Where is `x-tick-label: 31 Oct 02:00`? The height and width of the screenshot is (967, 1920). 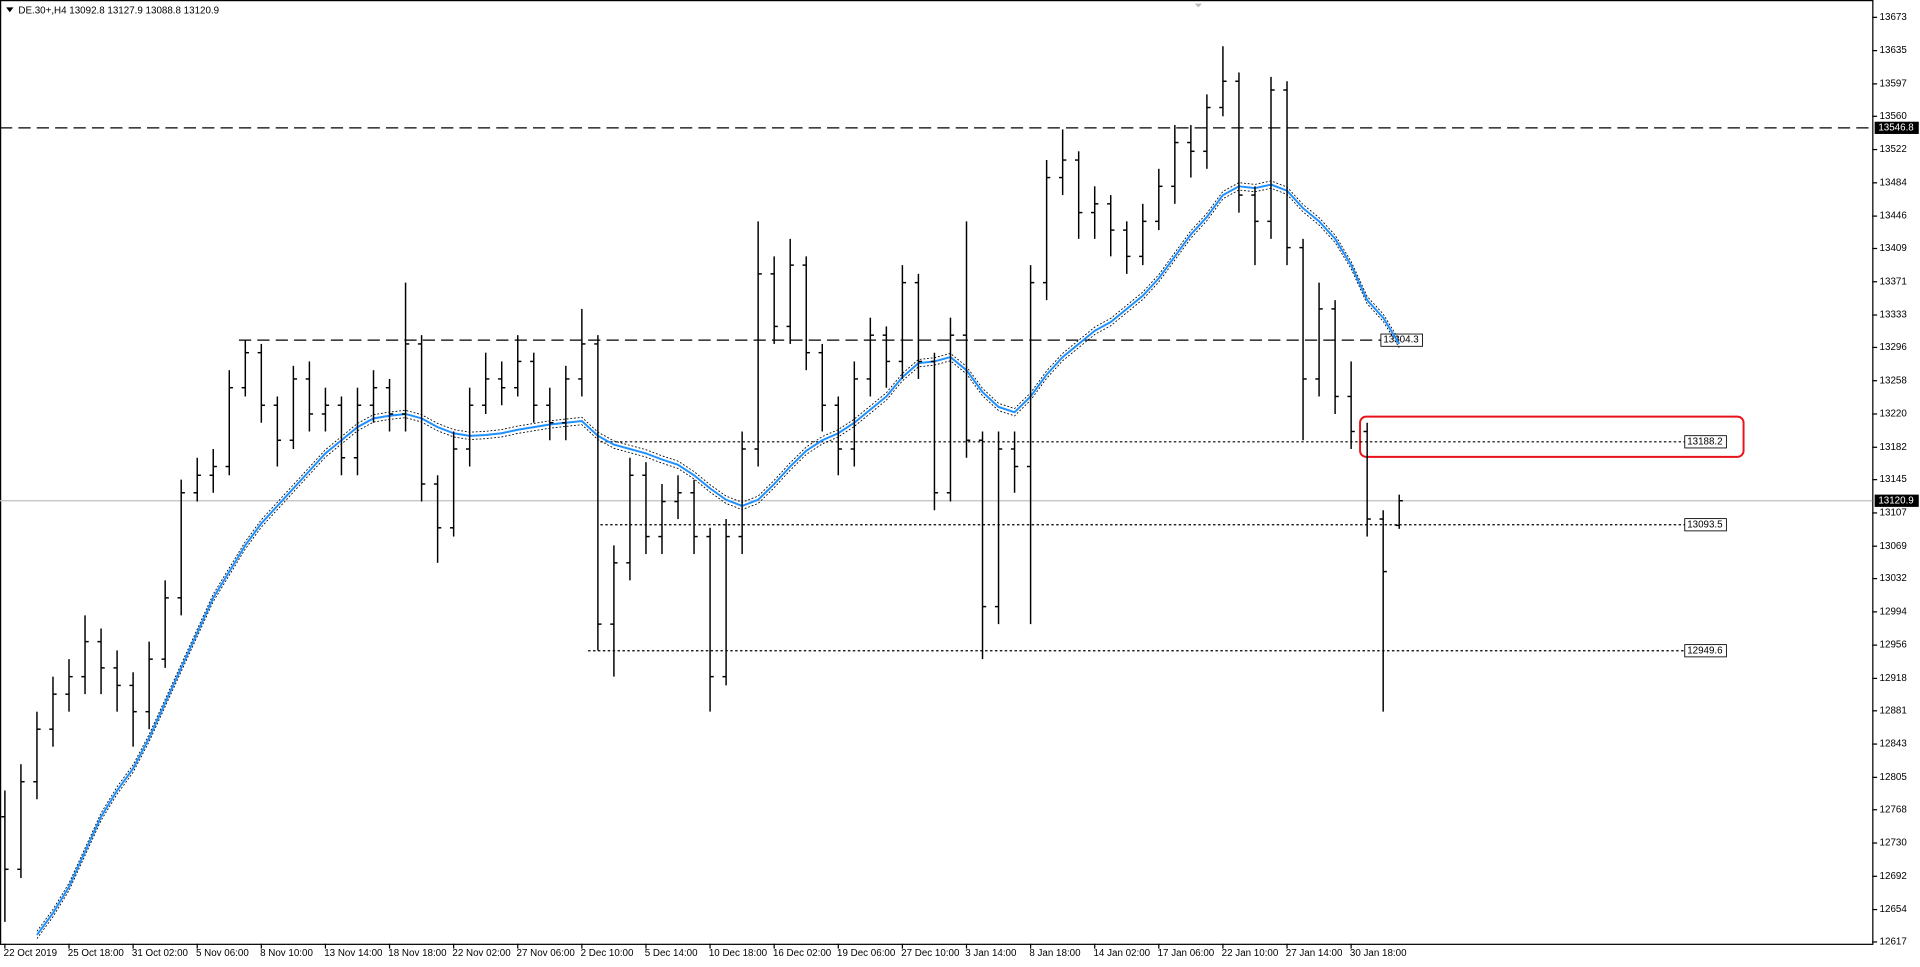
x-tick-label: 31 Oct 02:00 is located at coordinates (160, 953).